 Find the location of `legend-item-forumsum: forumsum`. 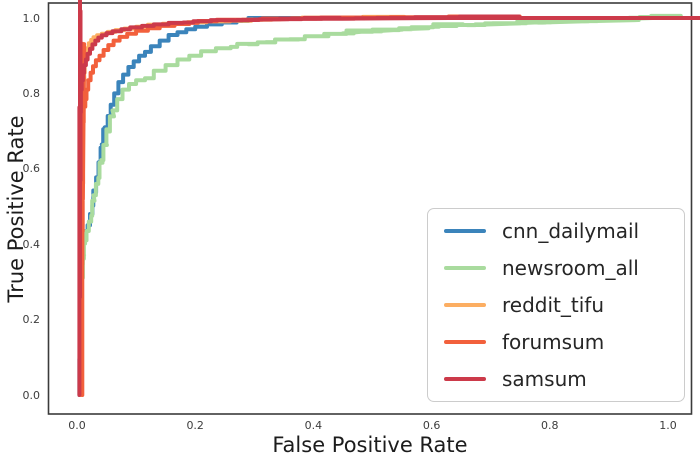

legend-item-forumsum: forumsum is located at coordinates (556, 342).